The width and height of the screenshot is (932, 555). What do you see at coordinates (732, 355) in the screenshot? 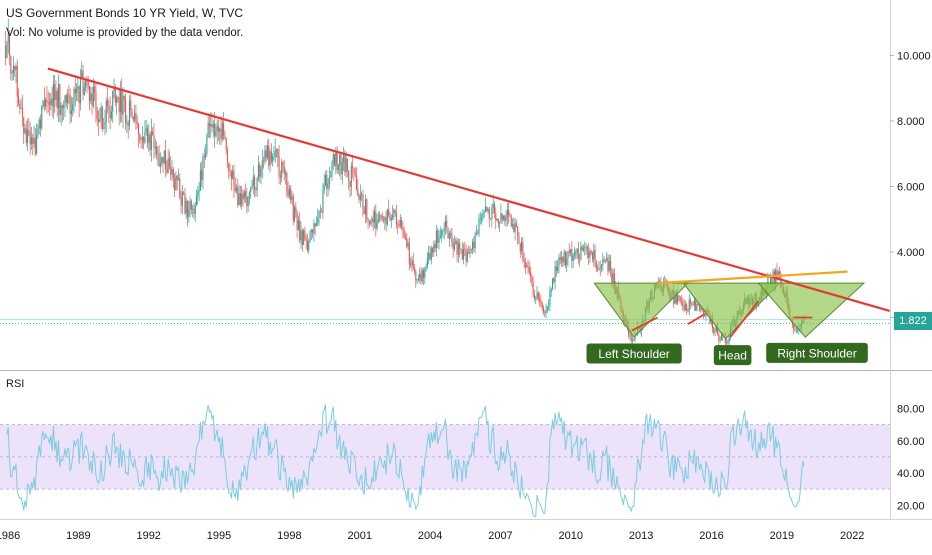
I see `pattern-label: Head` at bounding box center [732, 355].